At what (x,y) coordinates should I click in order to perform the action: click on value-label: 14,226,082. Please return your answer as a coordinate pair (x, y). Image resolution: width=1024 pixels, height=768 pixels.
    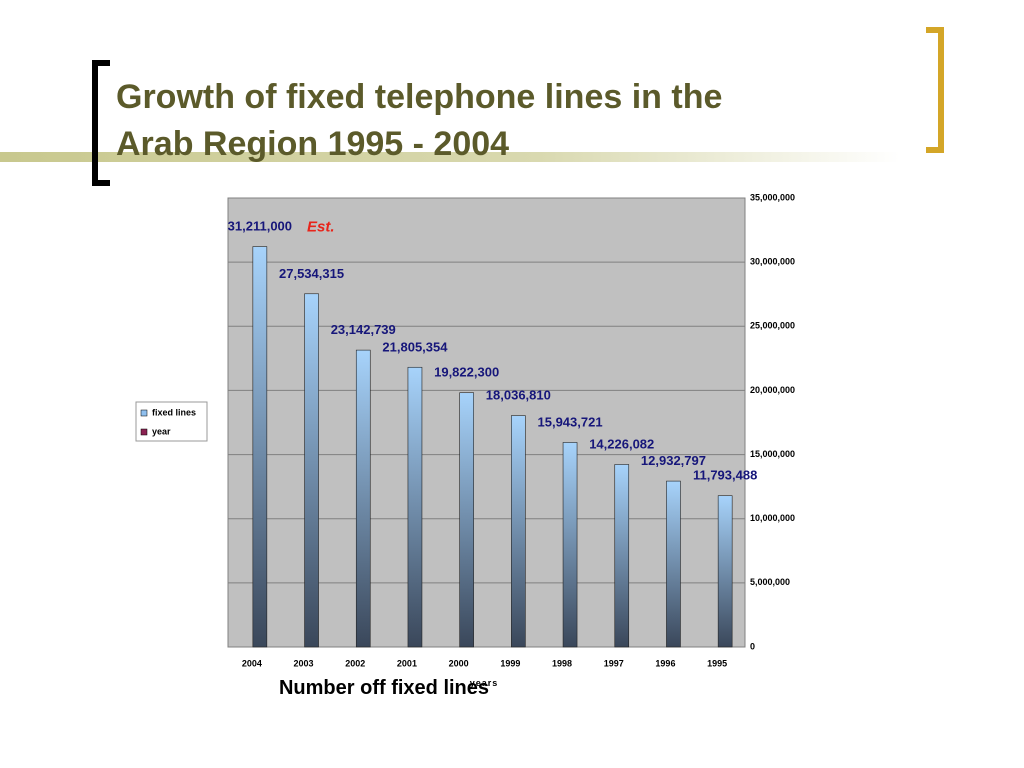
    Looking at the image, I should click on (621, 443).